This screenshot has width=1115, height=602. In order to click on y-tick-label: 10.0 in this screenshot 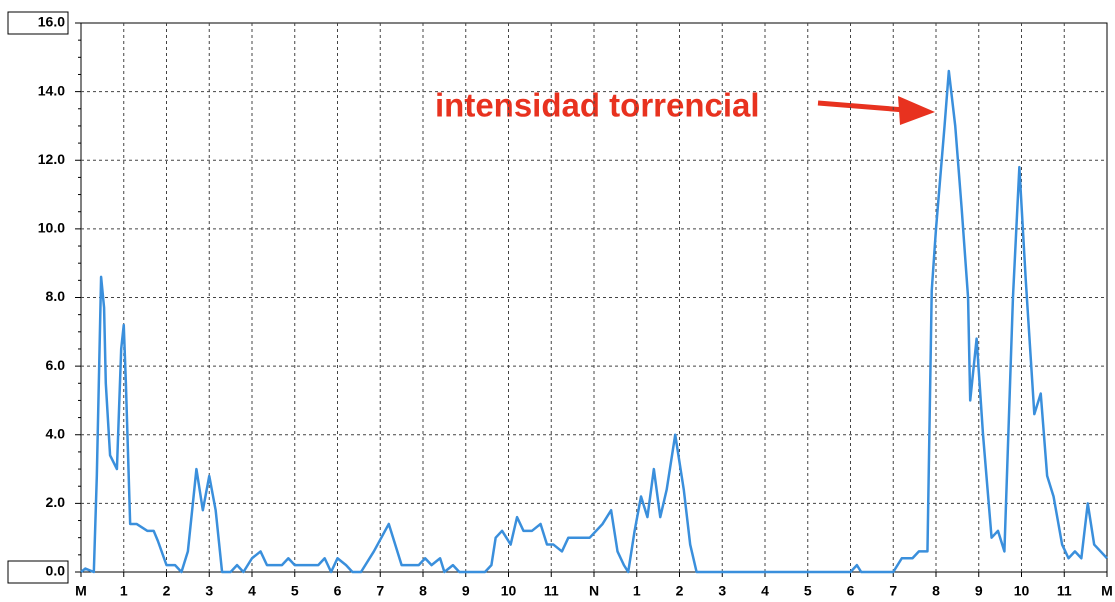, I will do `click(51, 228)`.